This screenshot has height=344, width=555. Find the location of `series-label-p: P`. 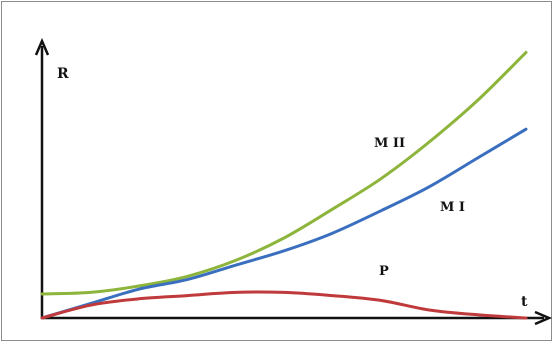

series-label-p: P is located at coordinates (384, 271).